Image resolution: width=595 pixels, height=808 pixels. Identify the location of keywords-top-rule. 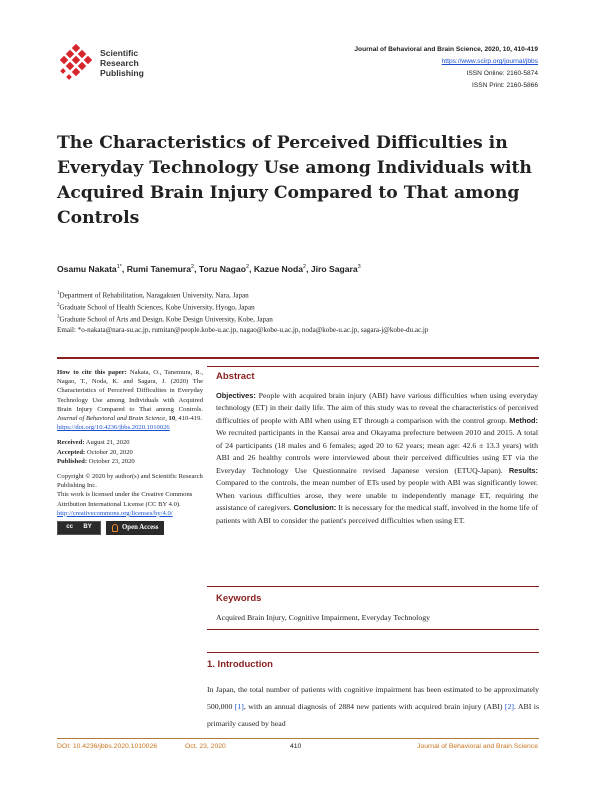
(373, 586).